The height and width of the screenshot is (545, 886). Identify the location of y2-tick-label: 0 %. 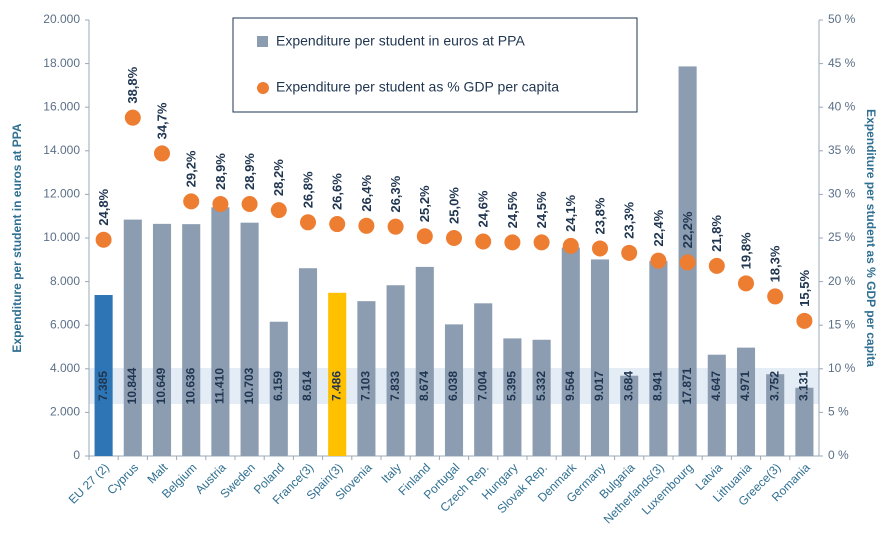
(838, 455).